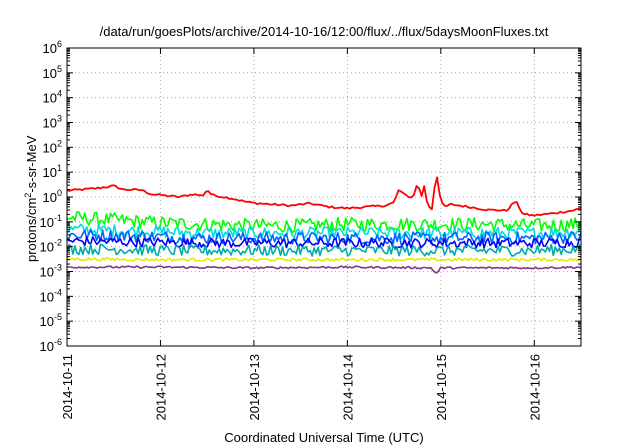 The width and height of the screenshot is (640, 448). I want to click on y-tick-label: 10⁻⁵, so click(51, 320).